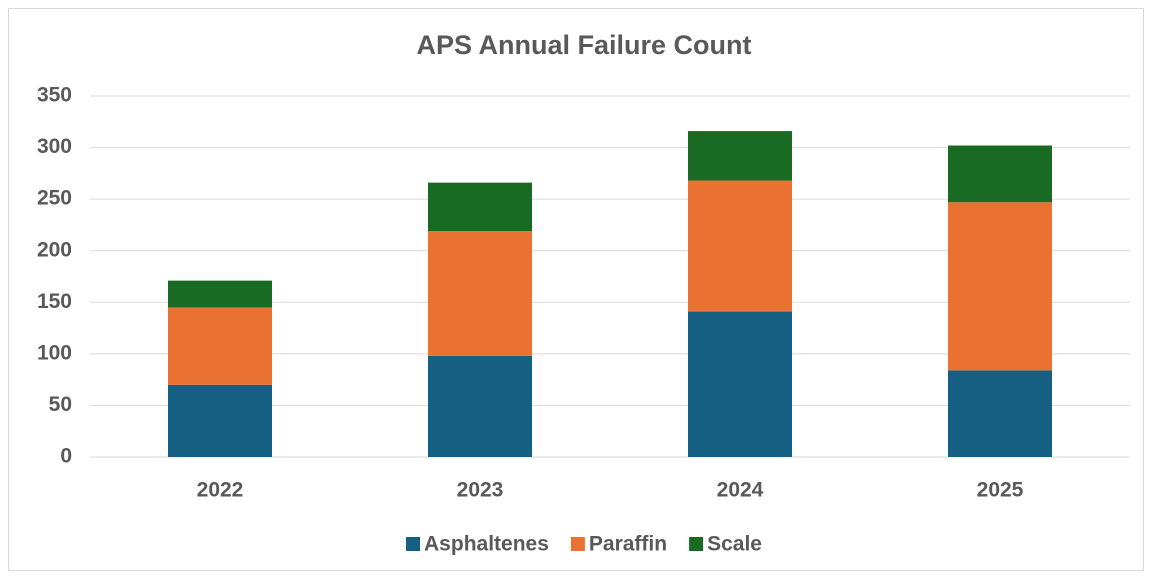  What do you see at coordinates (486, 544) in the screenshot?
I see `legend-label: Asphaltenes` at bounding box center [486, 544].